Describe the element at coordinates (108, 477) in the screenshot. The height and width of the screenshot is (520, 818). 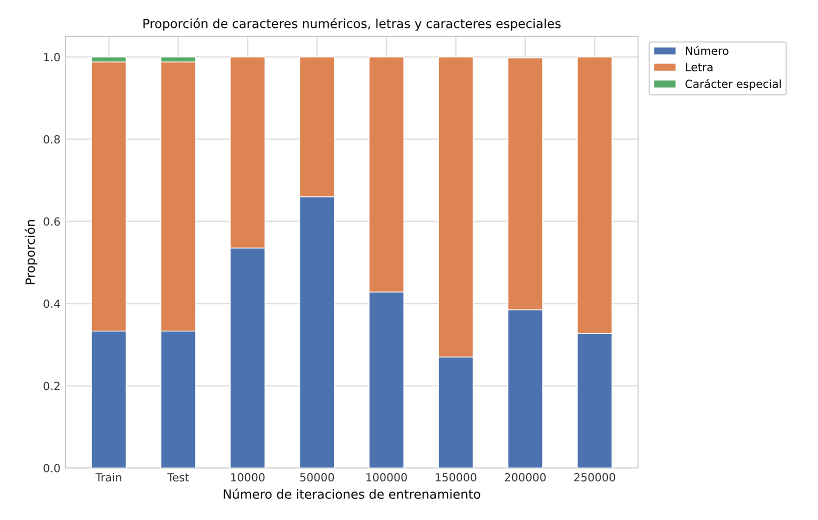
I see `x-tick-label: Train` at that location.